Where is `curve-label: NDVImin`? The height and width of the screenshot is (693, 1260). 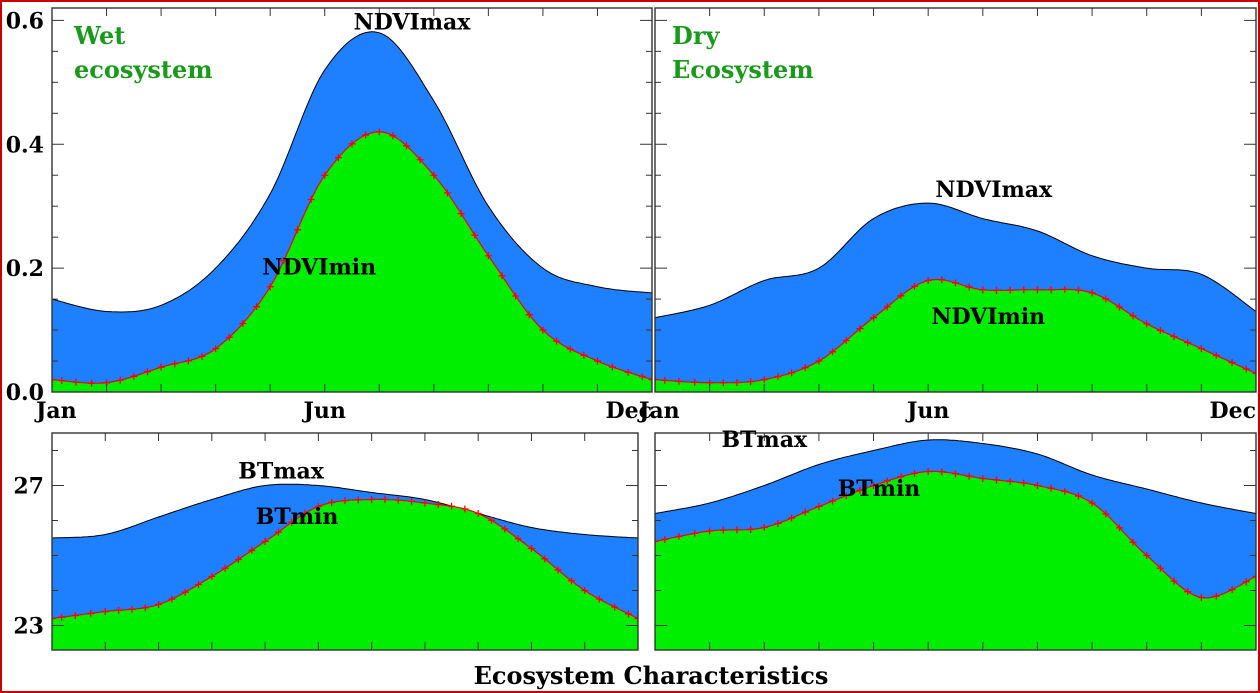
curve-label: NDVImin is located at coordinates (319, 267).